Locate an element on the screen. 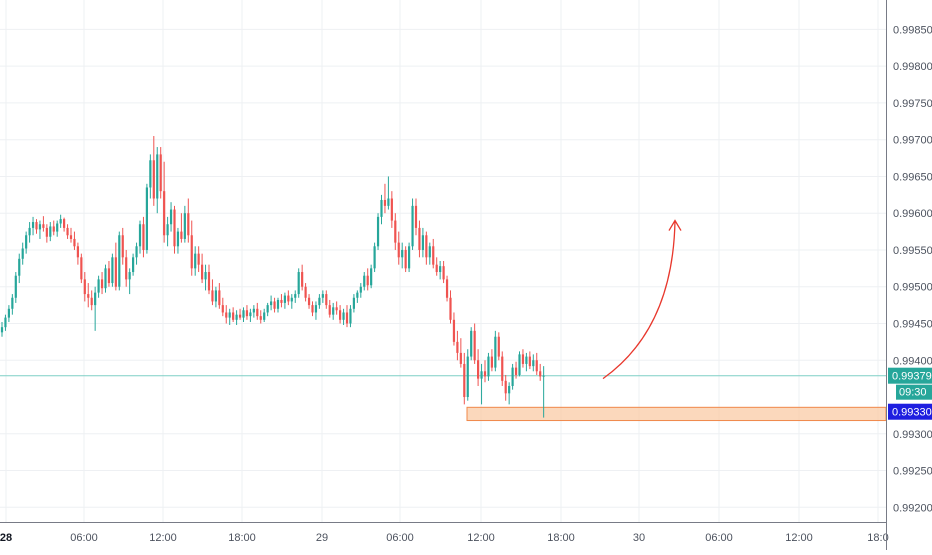 This screenshot has width=932, height=555. y-tick-label: 0.99200 is located at coordinates (912, 508).